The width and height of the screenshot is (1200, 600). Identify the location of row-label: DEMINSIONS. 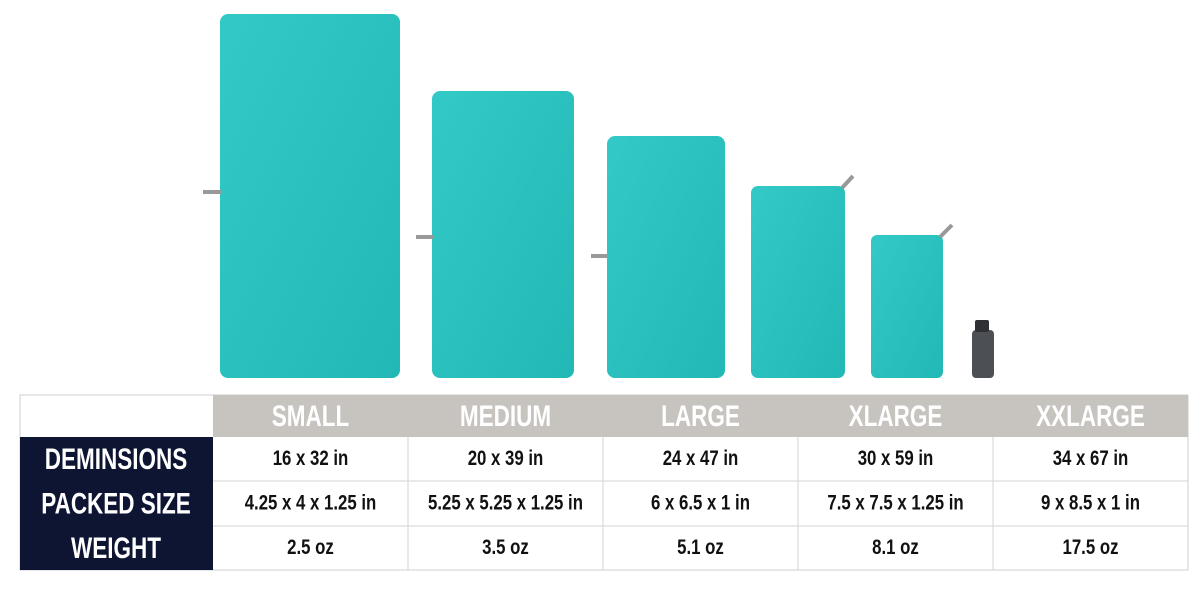
(116, 459).